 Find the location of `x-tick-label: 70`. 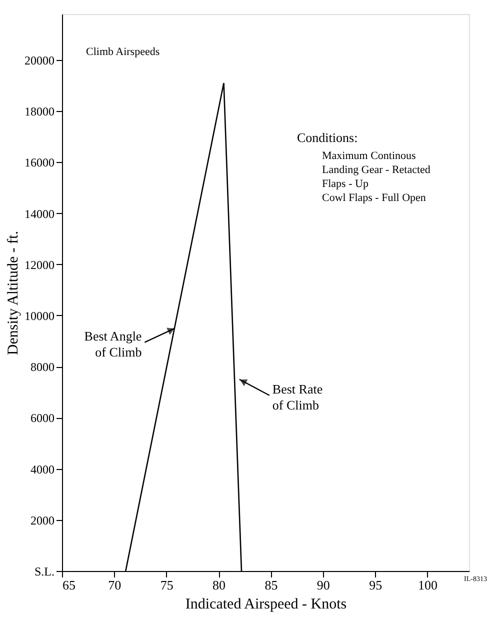

x-tick-label: 70 is located at coordinates (115, 585).